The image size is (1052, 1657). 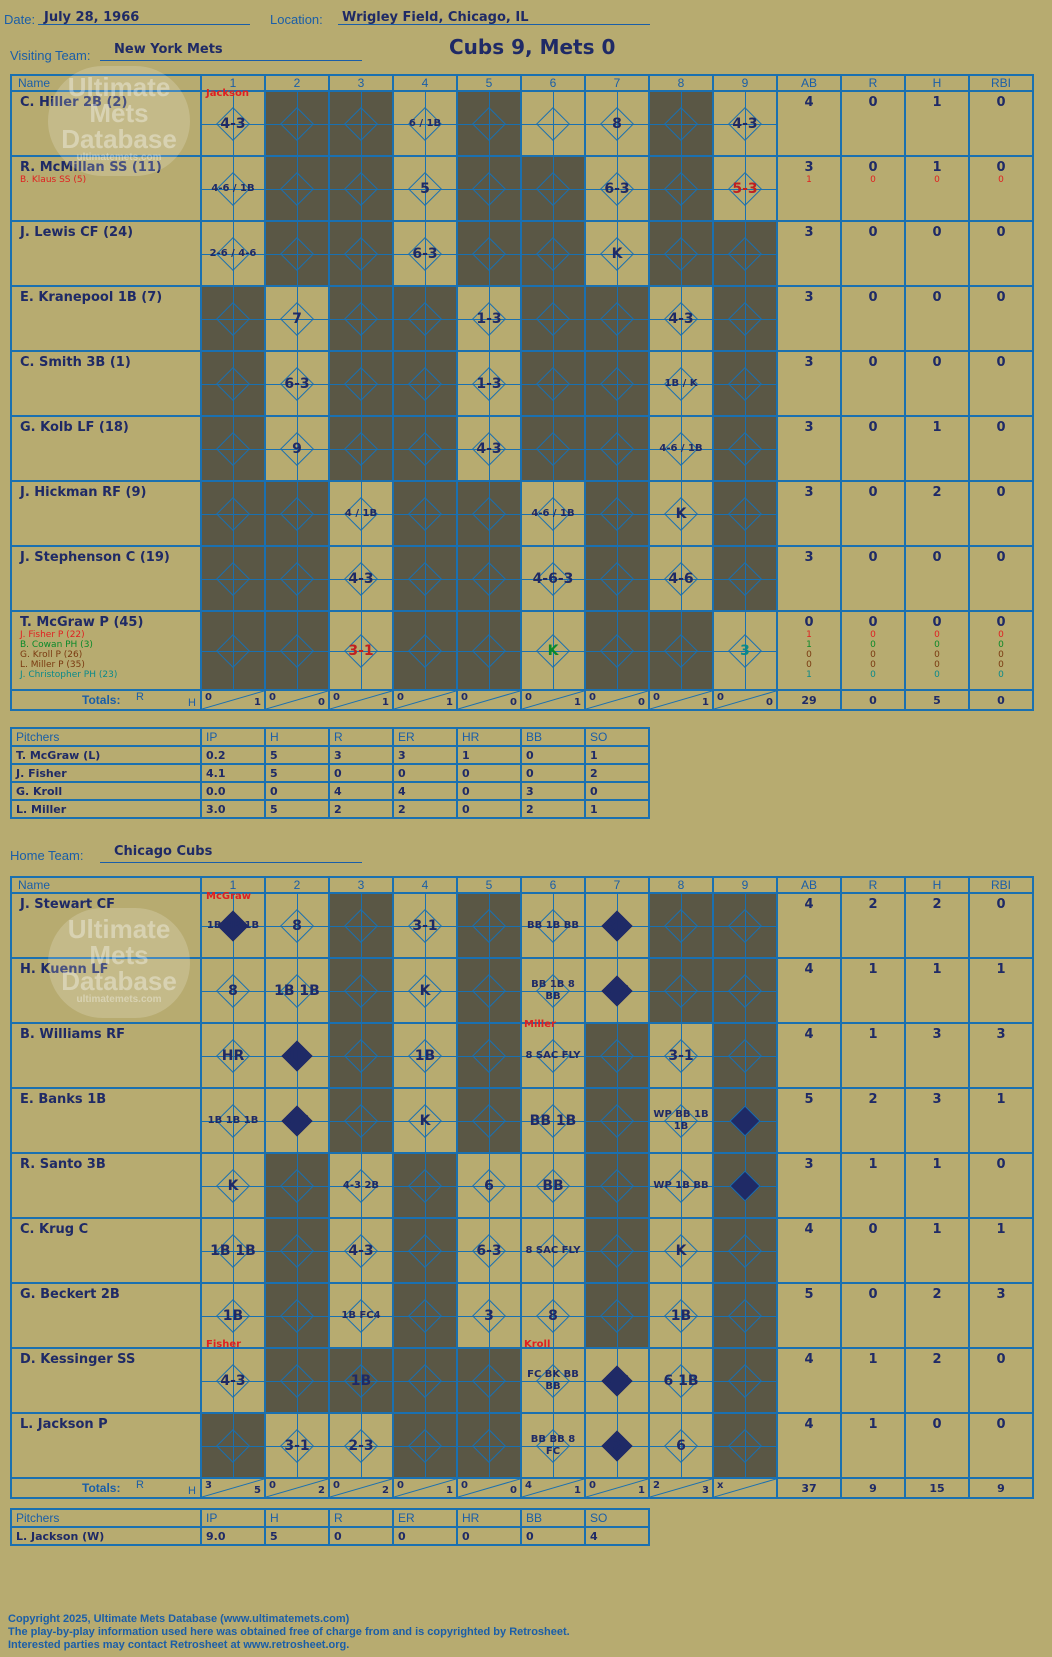 I want to click on batter-row: G. Beckert 2B 1B 1B FC4 3 8 1B 5 0 2 3, so click(x=522, y=1315).